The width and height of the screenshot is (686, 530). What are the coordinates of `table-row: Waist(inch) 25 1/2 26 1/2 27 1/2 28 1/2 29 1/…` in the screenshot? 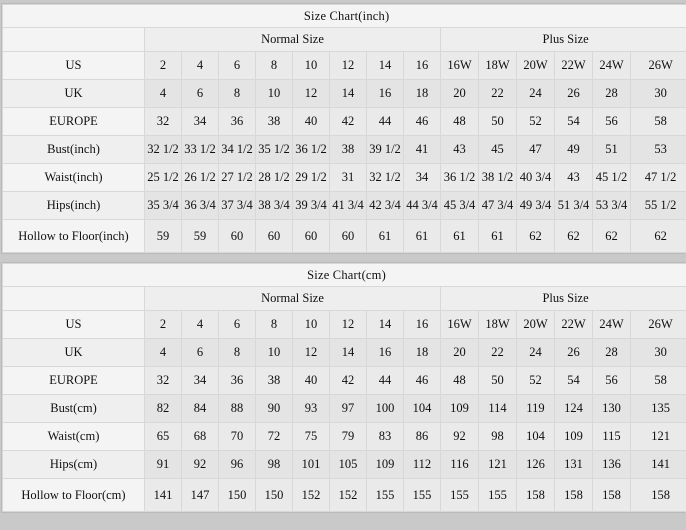 It's located at (344, 177).